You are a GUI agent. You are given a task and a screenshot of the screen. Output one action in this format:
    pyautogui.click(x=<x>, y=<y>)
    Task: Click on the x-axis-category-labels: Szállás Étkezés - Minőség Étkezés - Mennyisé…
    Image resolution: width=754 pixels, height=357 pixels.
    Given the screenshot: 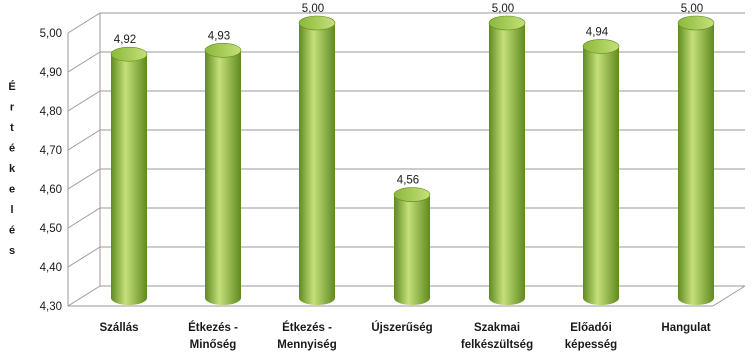 What is the action you would take?
    pyautogui.click(x=405, y=336)
    